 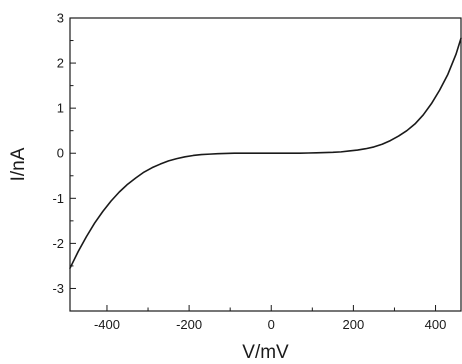 What do you see at coordinates (436, 324) in the screenshot?
I see `x-tick-label: 400` at bounding box center [436, 324].